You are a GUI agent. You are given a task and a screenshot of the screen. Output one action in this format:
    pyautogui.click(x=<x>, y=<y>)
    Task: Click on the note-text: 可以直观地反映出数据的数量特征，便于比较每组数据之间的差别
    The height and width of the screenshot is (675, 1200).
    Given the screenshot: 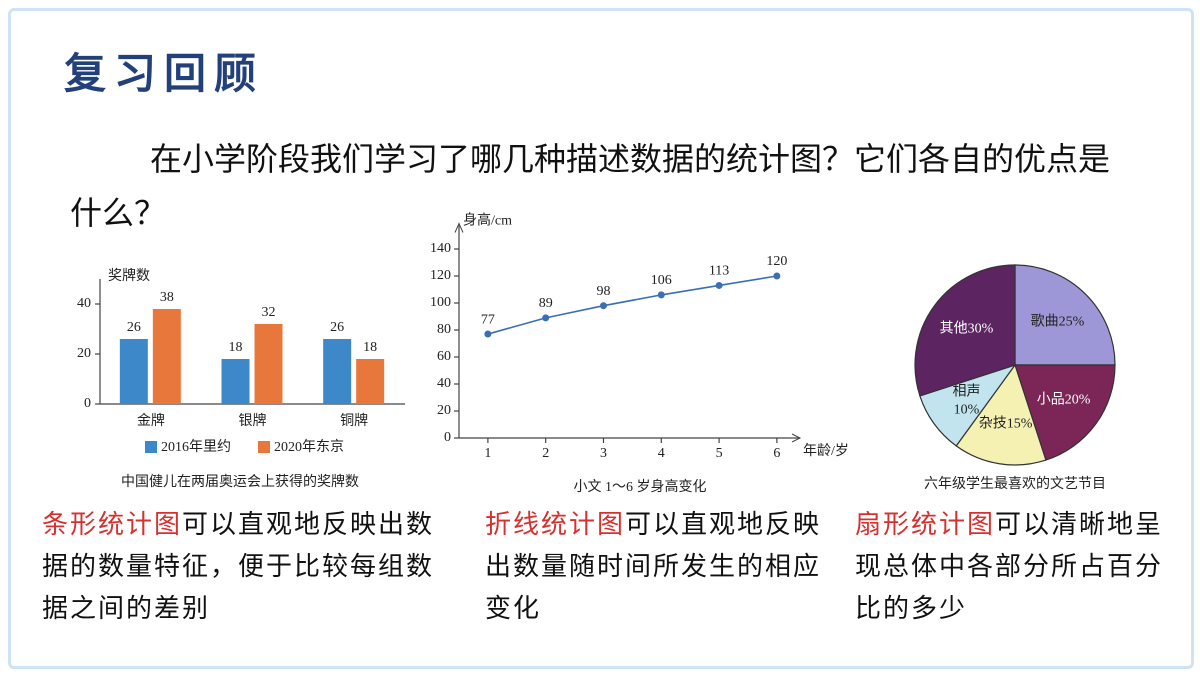 What is the action you would take?
    pyautogui.click(x=238, y=567)
    